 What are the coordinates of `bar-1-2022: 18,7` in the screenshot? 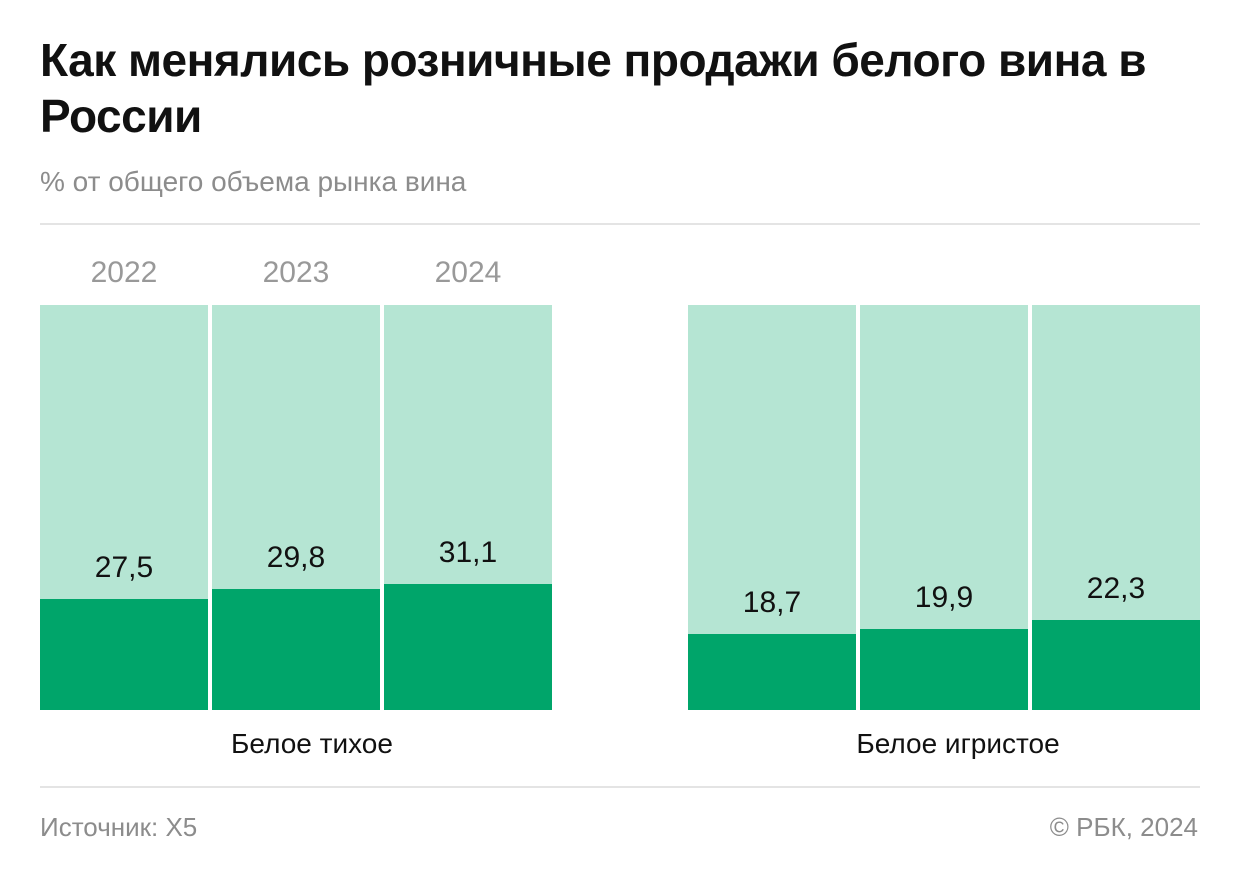 It's located at (772, 507).